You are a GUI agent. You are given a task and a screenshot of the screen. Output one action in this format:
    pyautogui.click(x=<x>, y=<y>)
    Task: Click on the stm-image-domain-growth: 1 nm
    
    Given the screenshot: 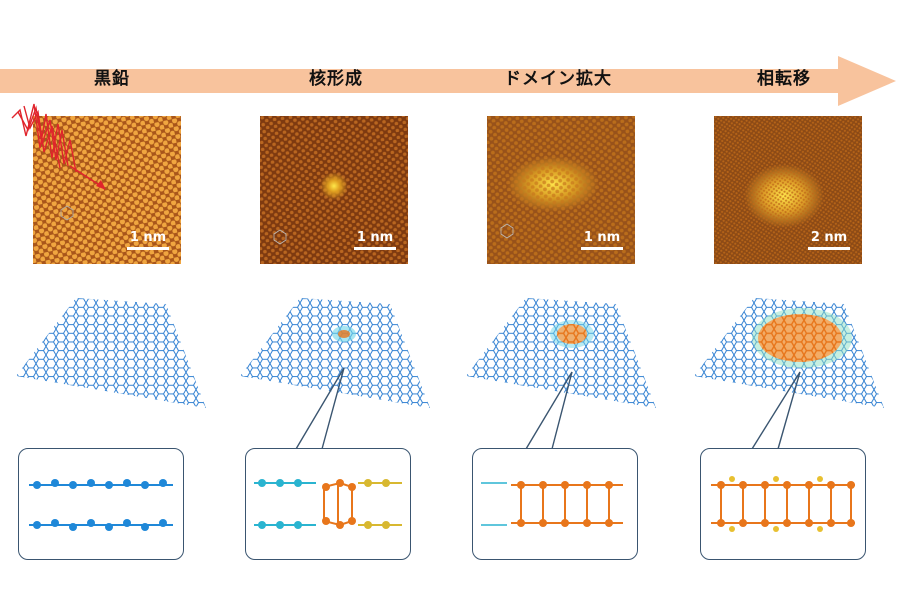 What is the action you would take?
    pyautogui.click(x=561, y=190)
    